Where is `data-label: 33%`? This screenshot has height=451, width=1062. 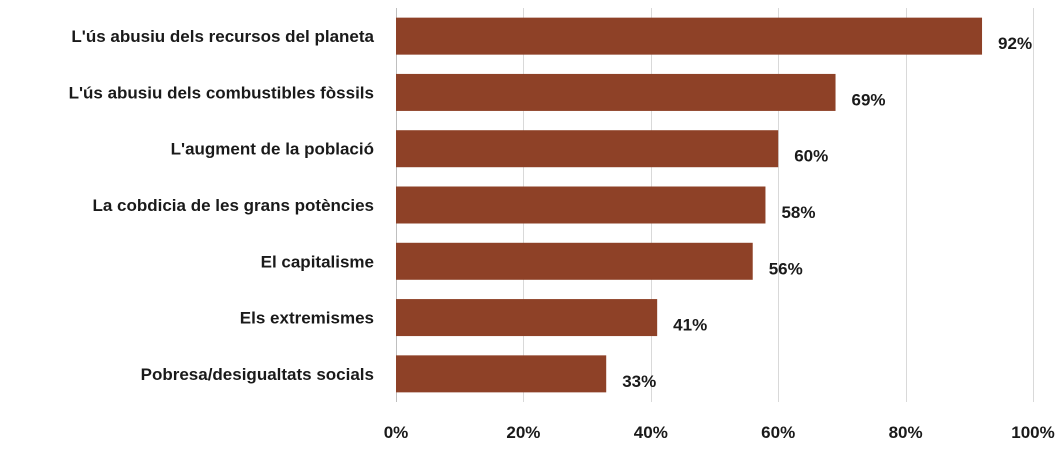
data-label: 33% is located at coordinates (639, 381).